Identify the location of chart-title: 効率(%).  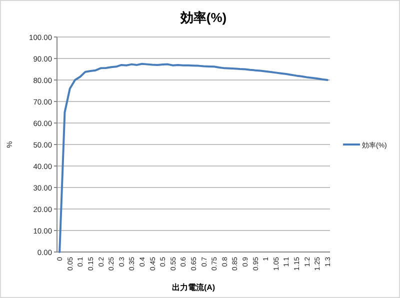
(203, 17).